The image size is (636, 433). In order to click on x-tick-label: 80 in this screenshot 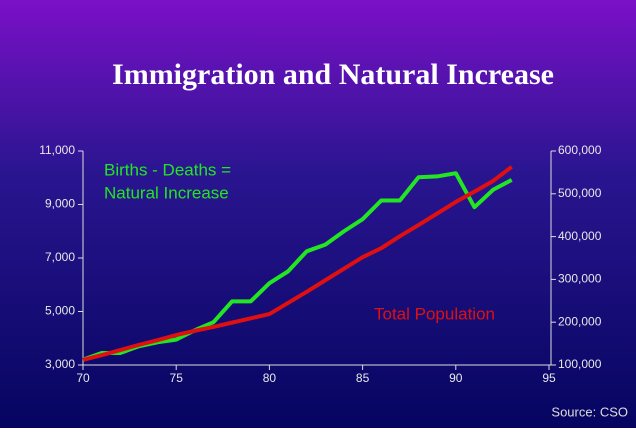, I will do `click(270, 378)`.